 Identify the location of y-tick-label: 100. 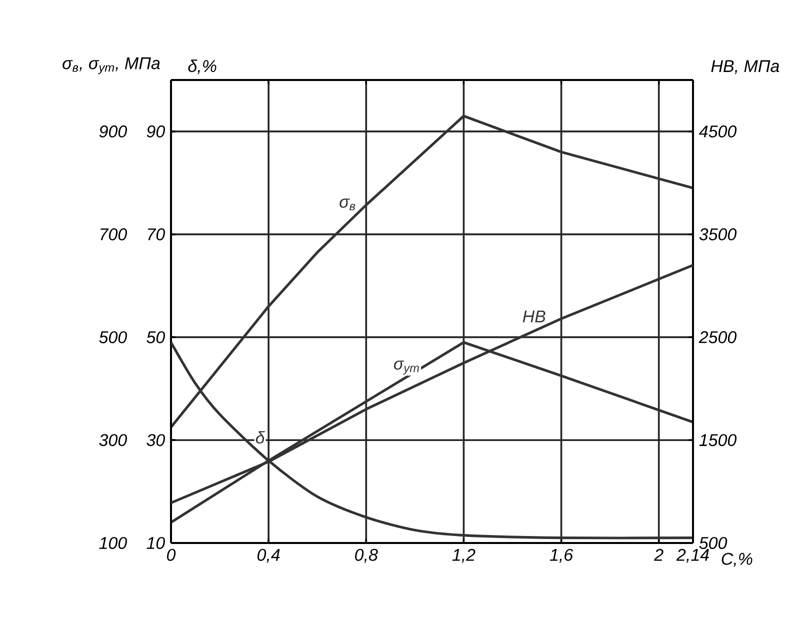
(113, 543).